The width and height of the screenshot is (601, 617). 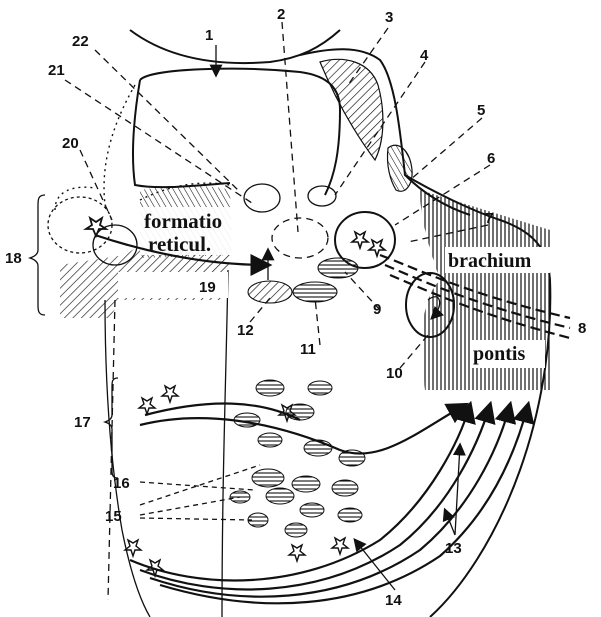 What do you see at coordinates (351, 109) in the screenshot?
I see `structure-3-hatched` at bounding box center [351, 109].